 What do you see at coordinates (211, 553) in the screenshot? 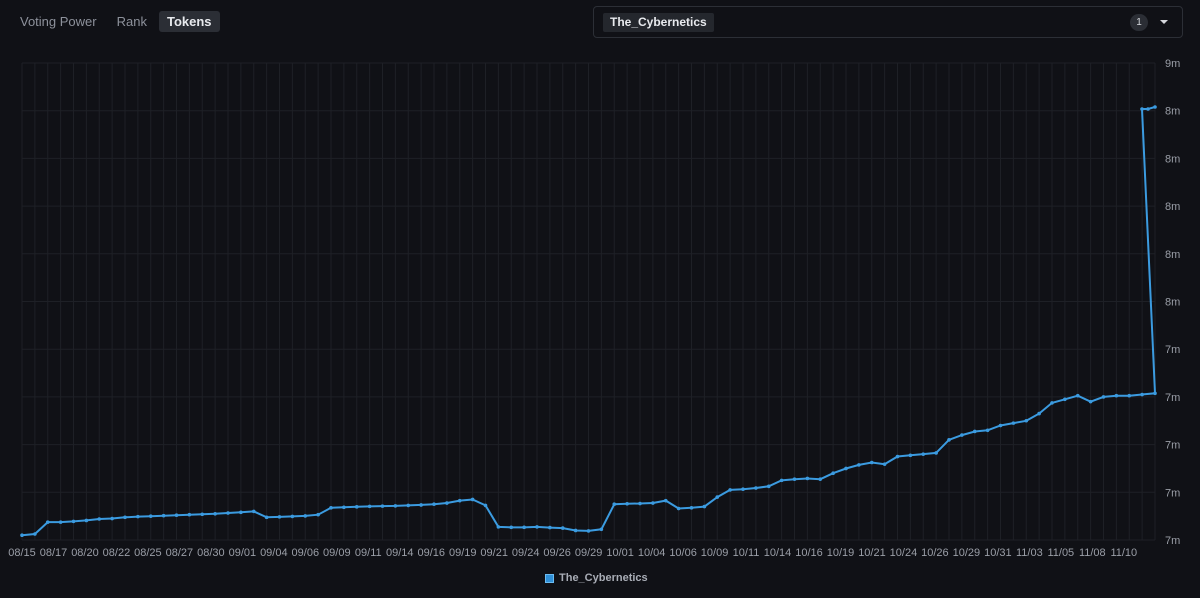
I see `x-tick-label: 08/30` at bounding box center [211, 553].